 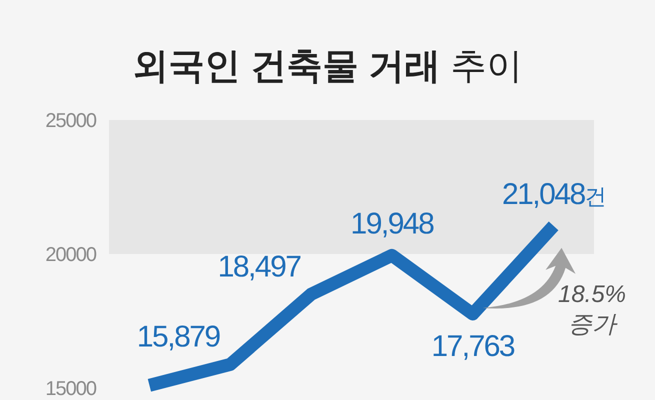 What do you see at coordinates (71, 389) in the screenshot?
I see `y-tick-label: 15000` at bounding box center [71, 389].